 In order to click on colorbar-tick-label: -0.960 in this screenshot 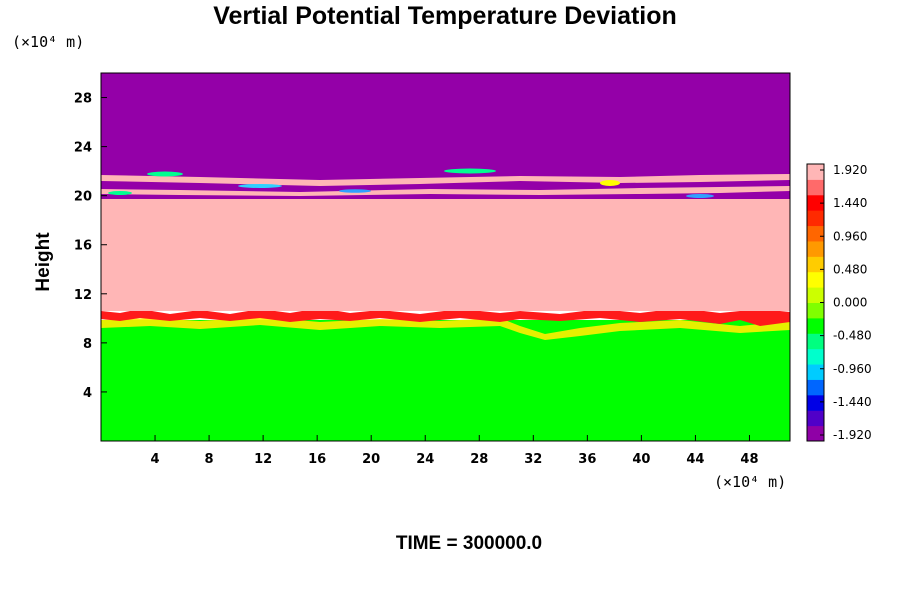, I will do `click(852, 369)`.